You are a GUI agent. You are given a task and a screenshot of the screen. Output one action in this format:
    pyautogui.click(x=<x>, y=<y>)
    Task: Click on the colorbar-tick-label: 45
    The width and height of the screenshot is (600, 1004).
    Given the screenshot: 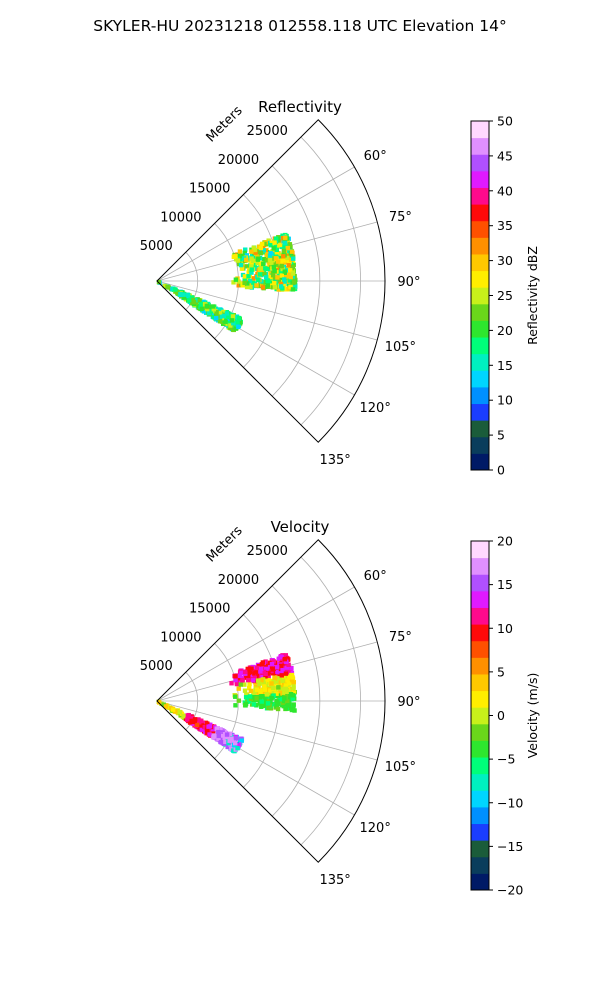 What is the action you would take?
    pyautogui.click(x=505, y=155)
    